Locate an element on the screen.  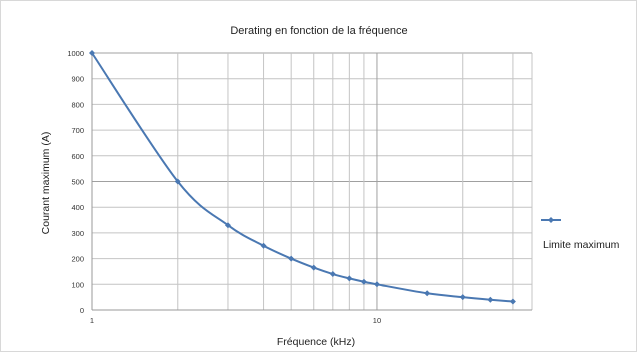
y-tick-label-800: 800 is located at coordinates (77, 104).